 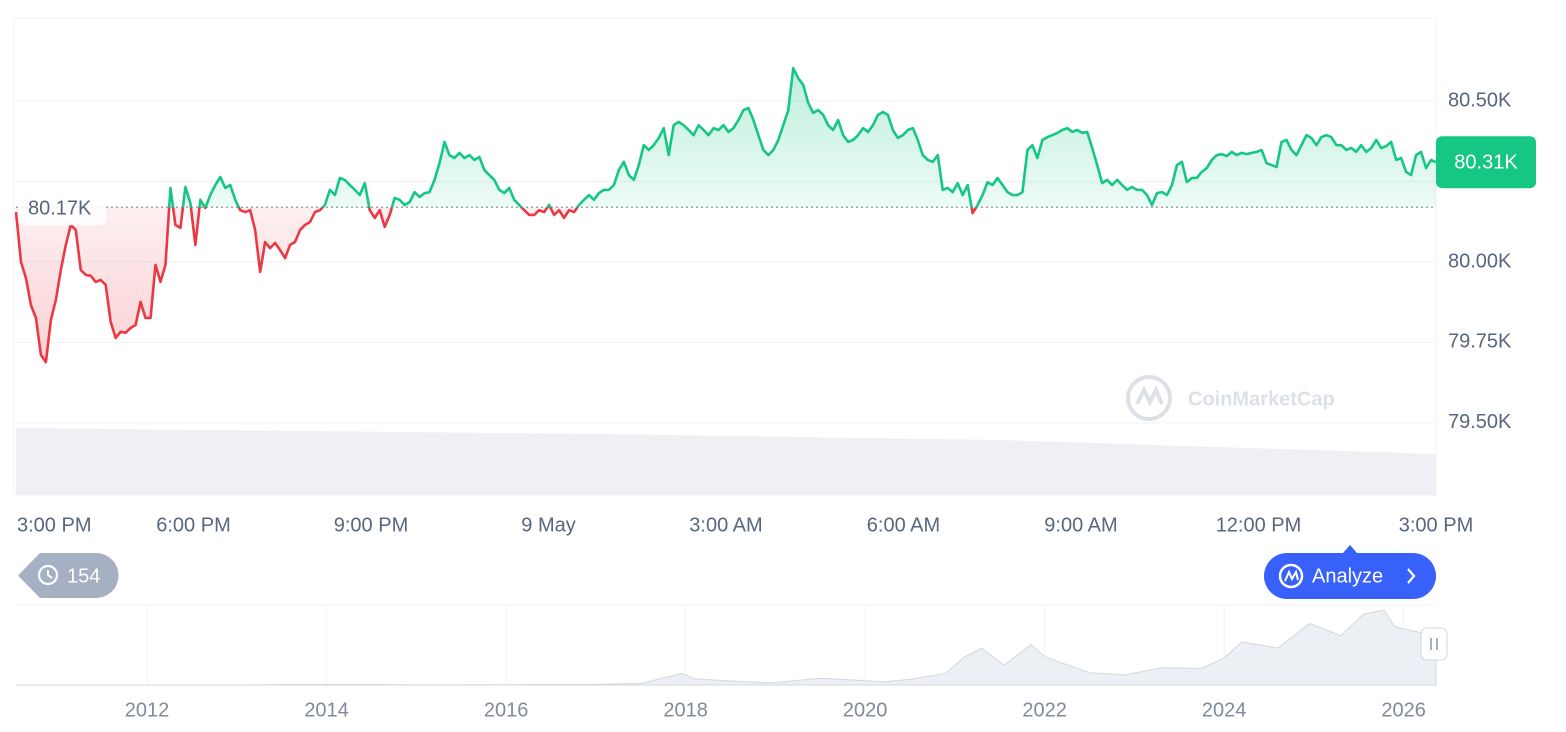 I want to click on reference-label-bg, so click(x=62, y=207).